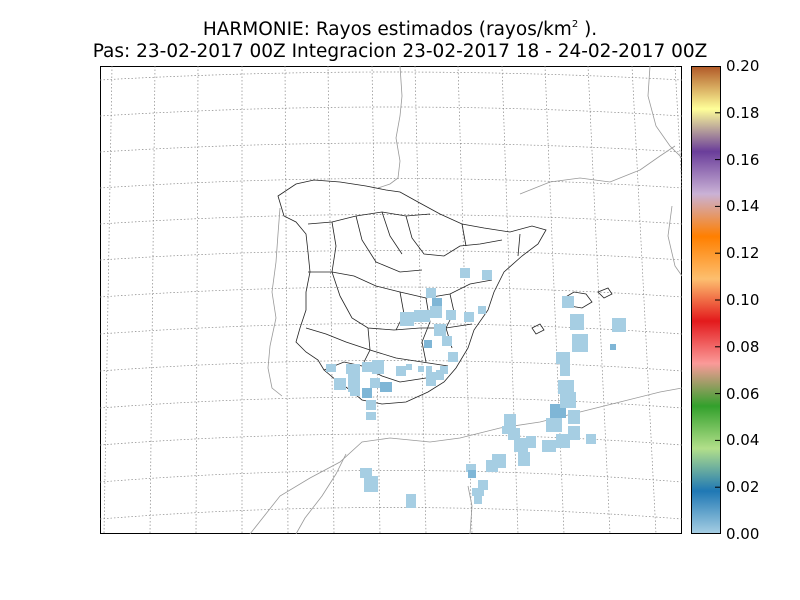  I want to click on menorca, so click(605, 293).